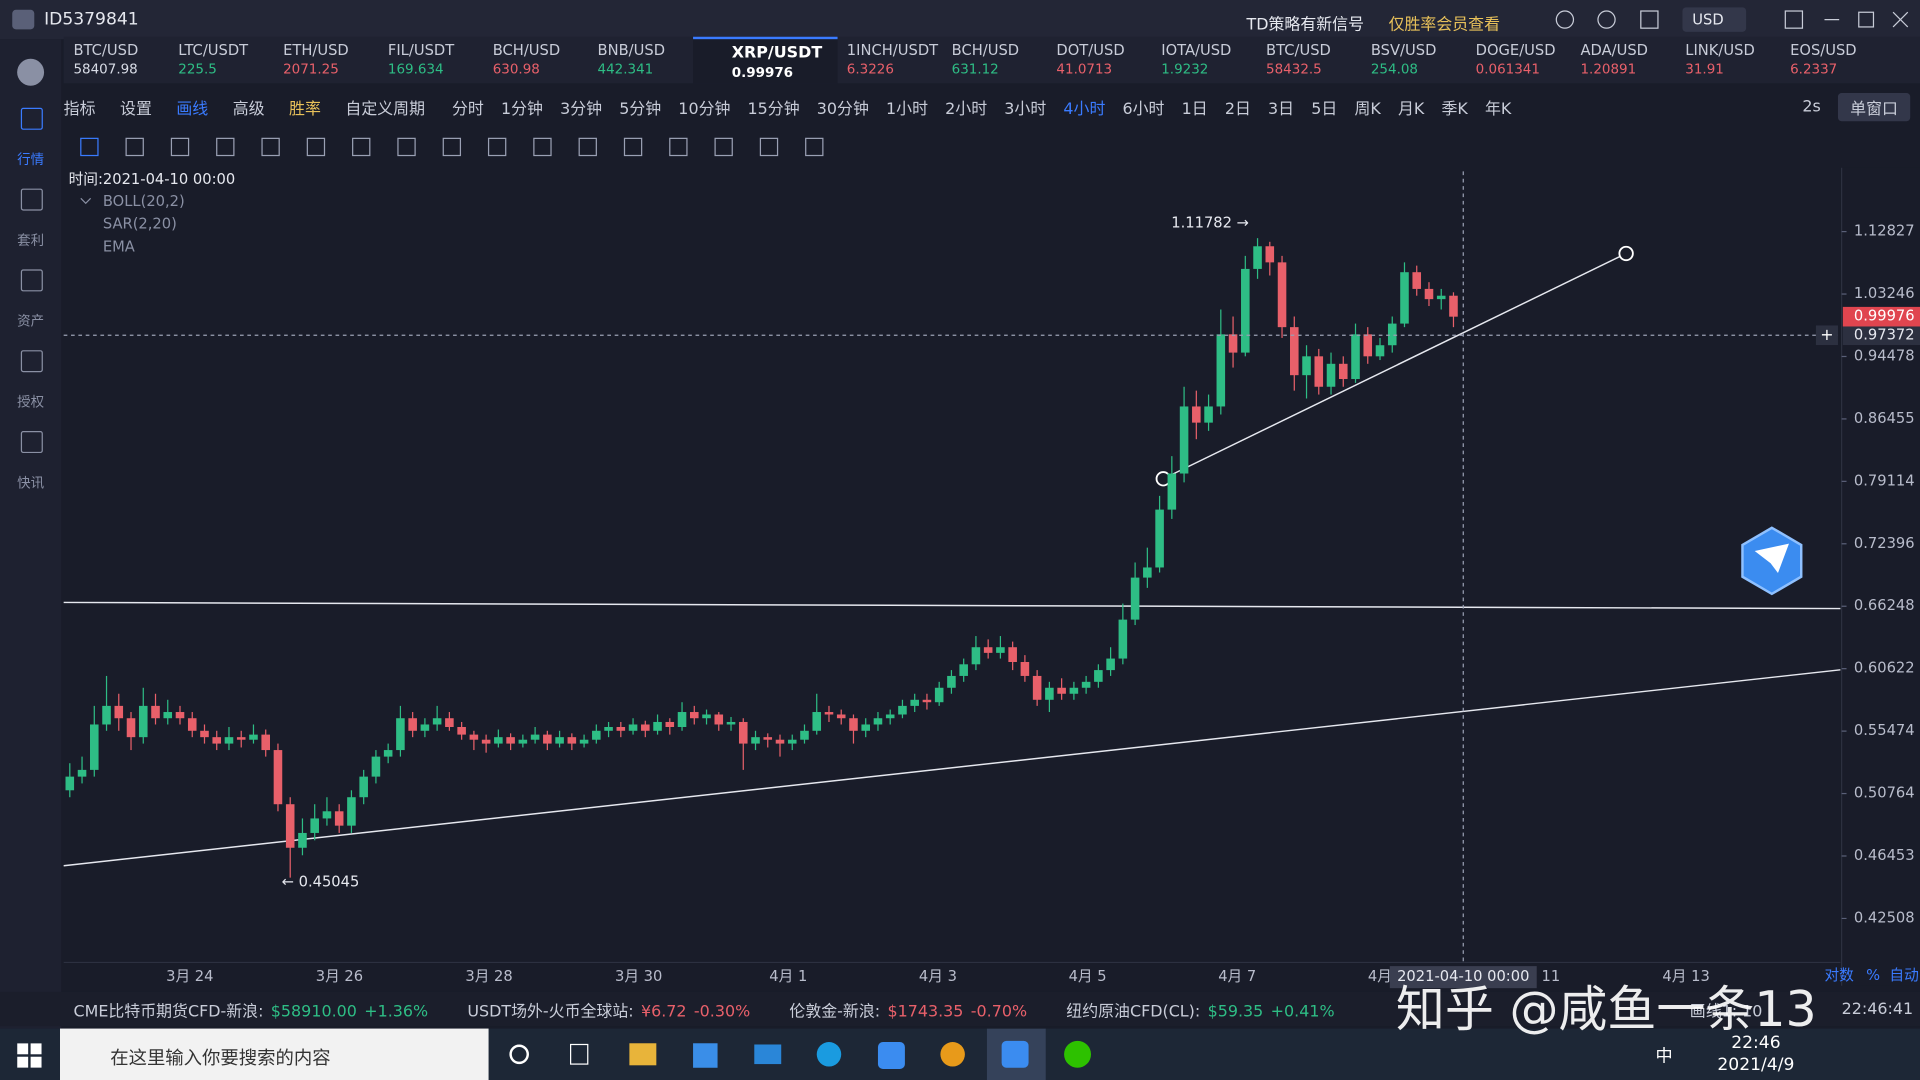 The height and width of the screenshot is (1080, 1920). What do you see at coordinates (1454, 109) in the screenshot?
I see `period-button: 季K` at bounding box center [1454, 109].